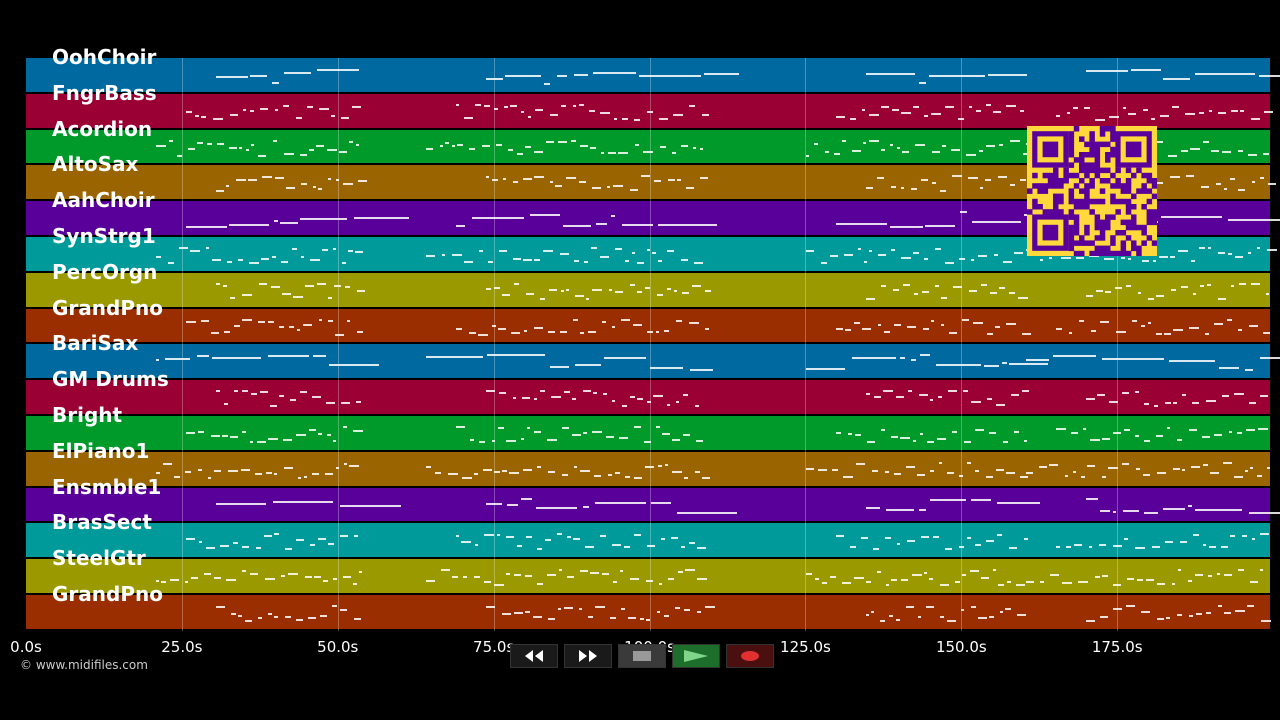  I want to click on track-lane, so click(648, 613).